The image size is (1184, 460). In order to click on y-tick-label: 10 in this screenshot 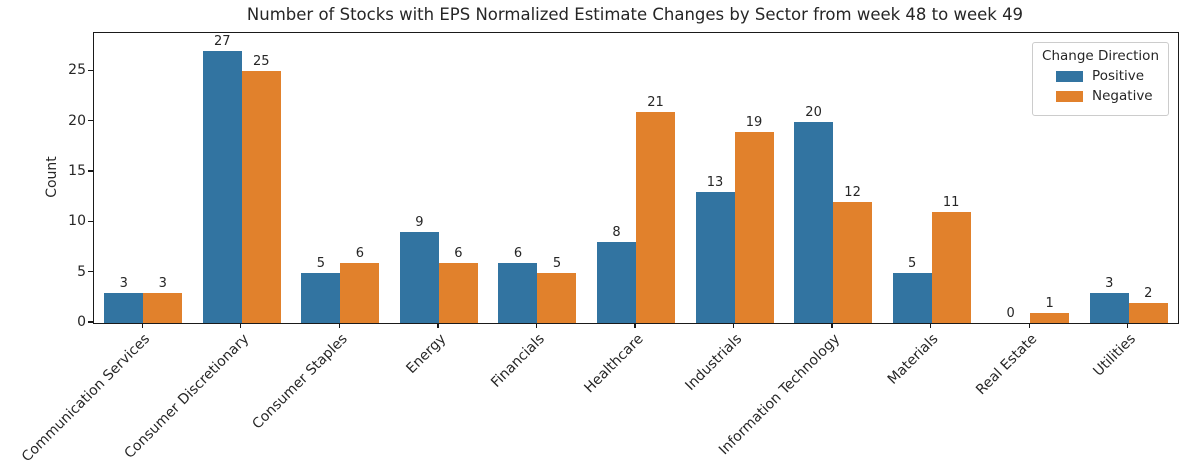, I will do `click(77, 221)`.